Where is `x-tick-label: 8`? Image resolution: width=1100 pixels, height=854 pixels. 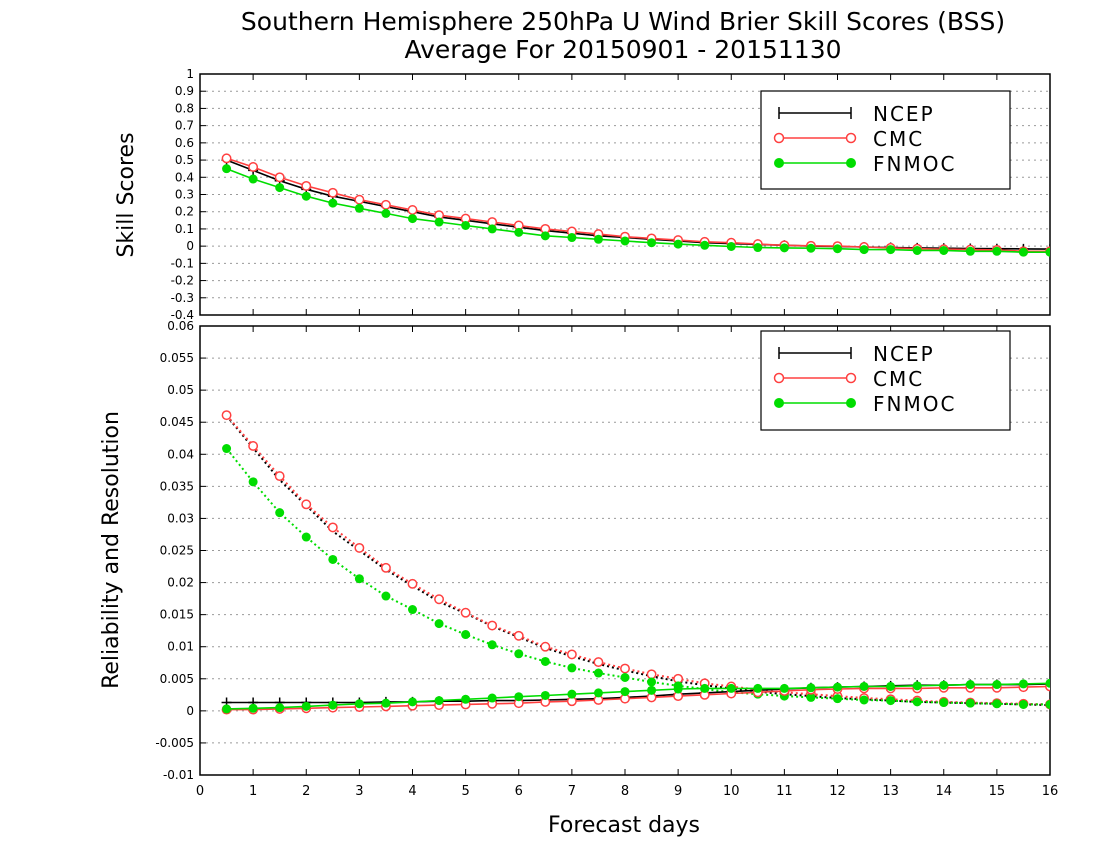 x-tick-label: 8 is located at coordinates (625, 791).